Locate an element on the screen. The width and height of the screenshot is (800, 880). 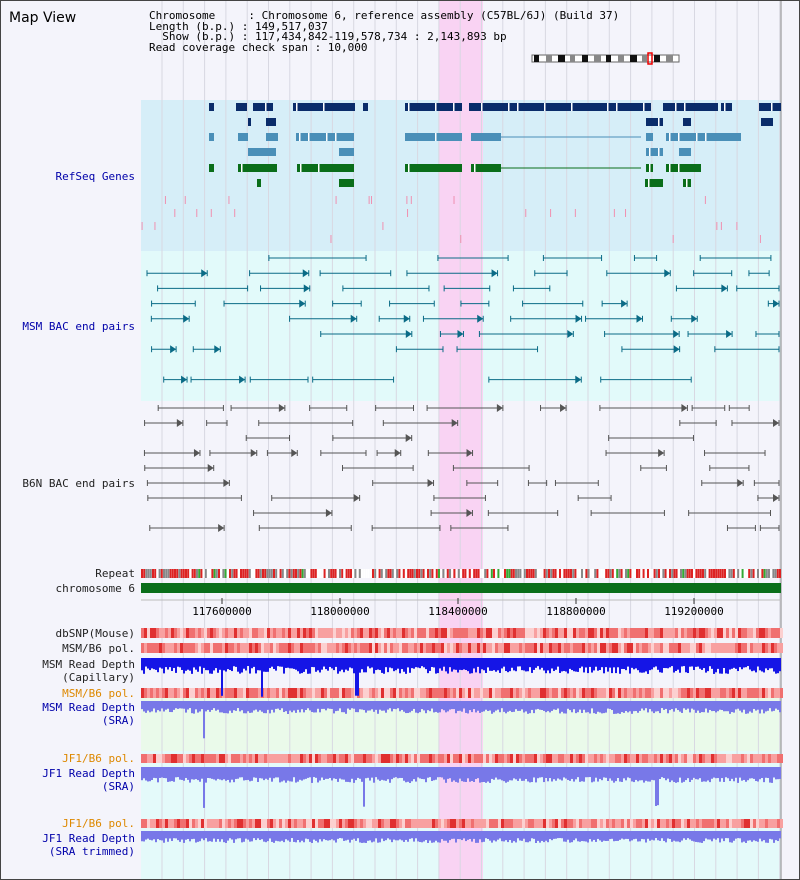
exon-gap is located at coordinates (518, 107).